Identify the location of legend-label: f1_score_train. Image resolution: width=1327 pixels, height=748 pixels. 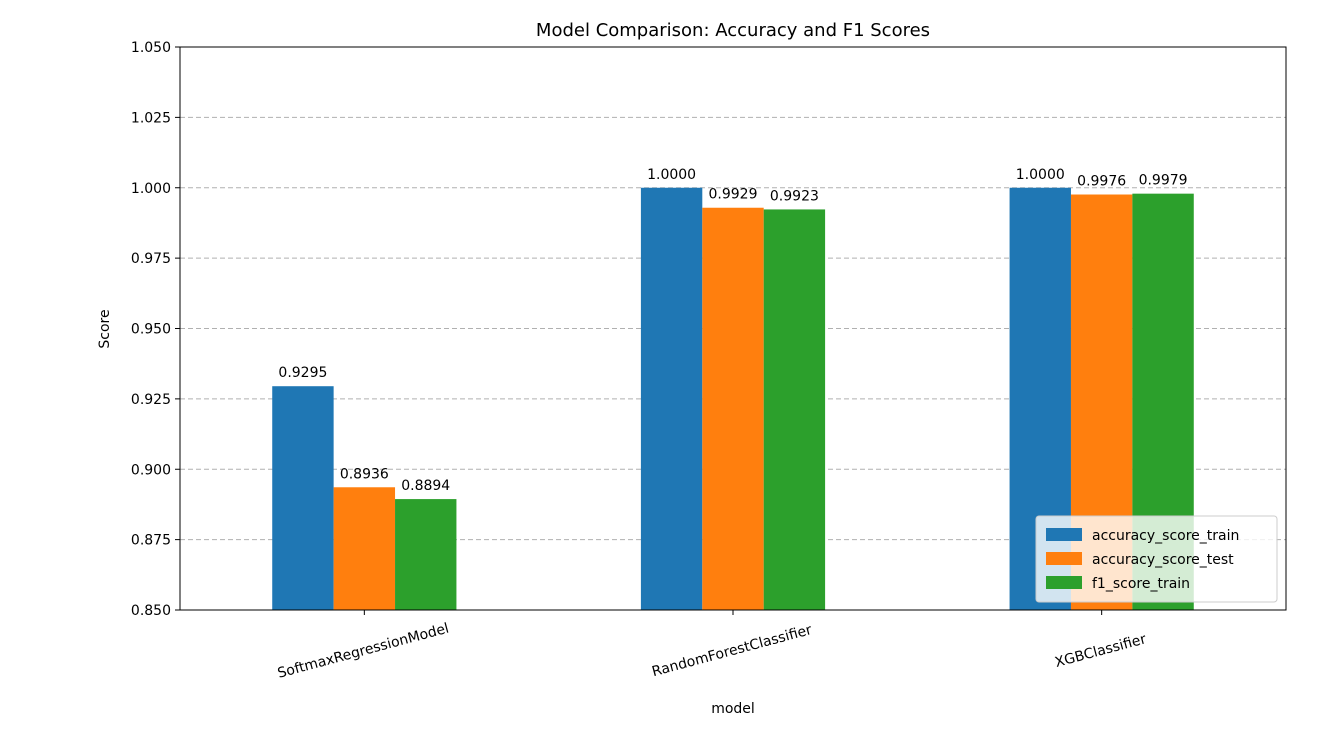
(1141, 584).